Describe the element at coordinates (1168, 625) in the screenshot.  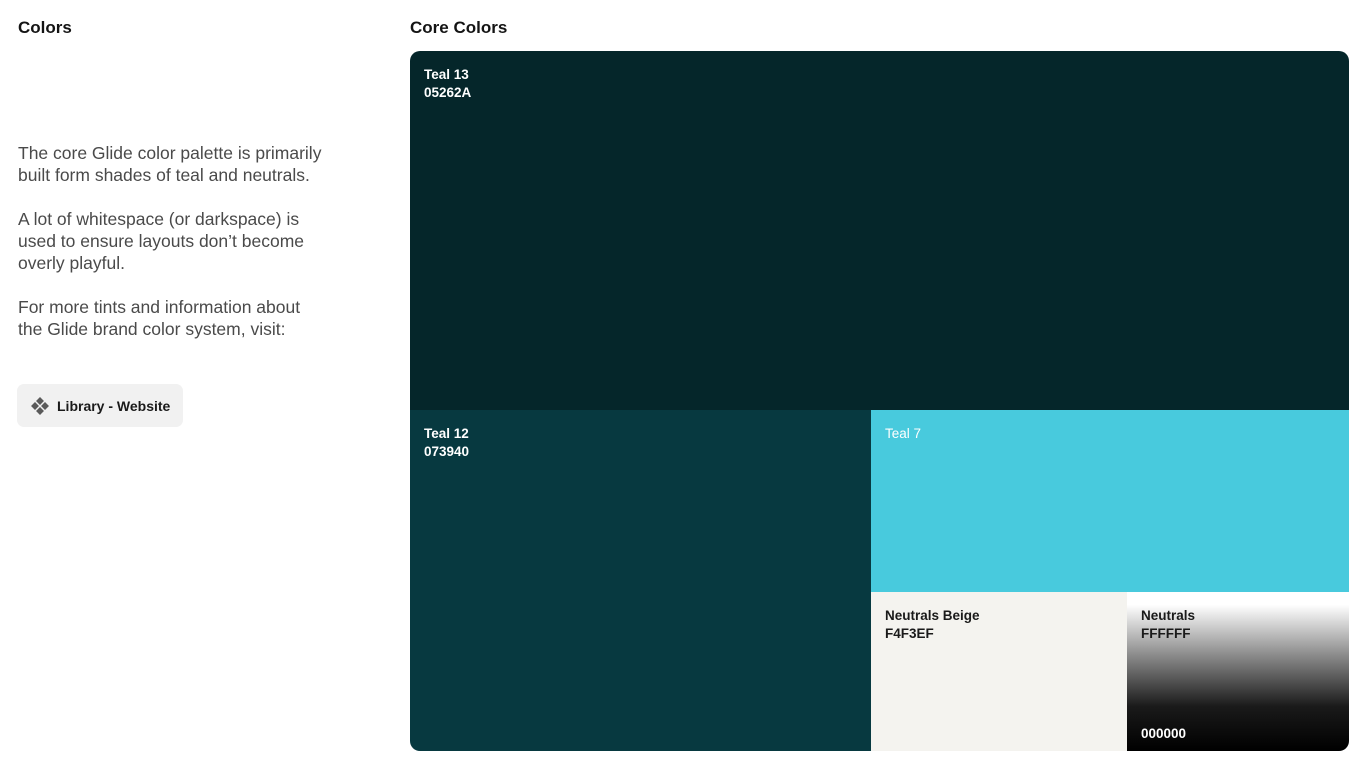
I see `swatch-neutrals-label: Neutrals FFFFFF` at that location.